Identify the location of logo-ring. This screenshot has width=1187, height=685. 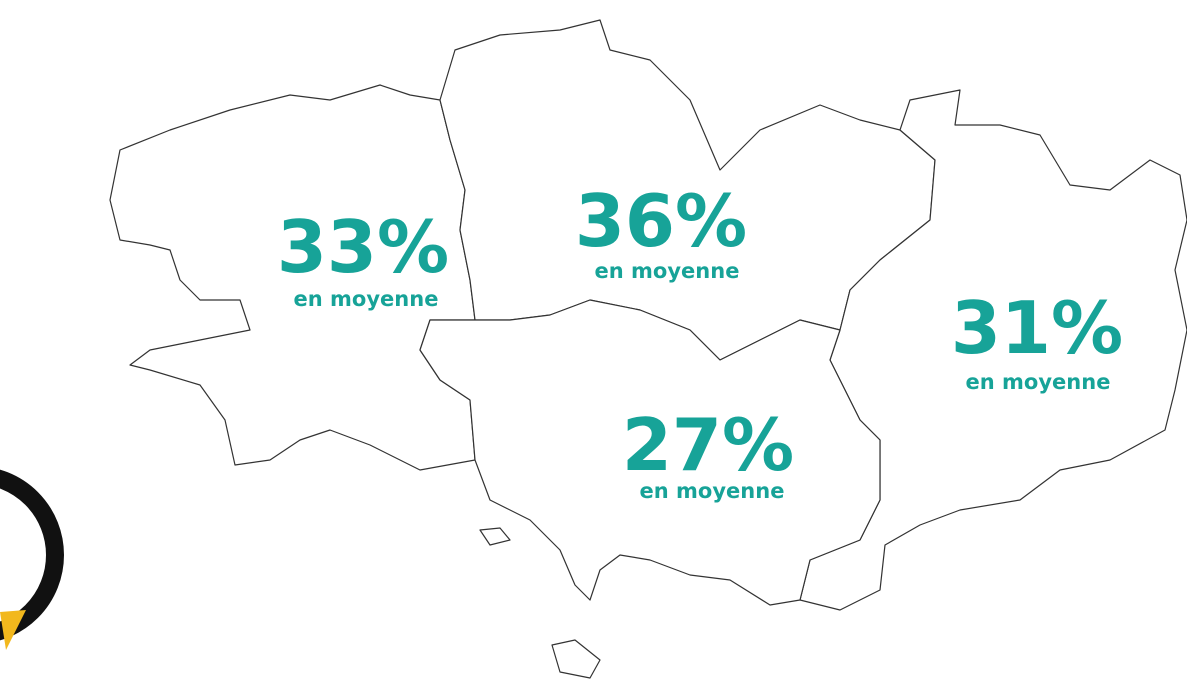
(32, 555).